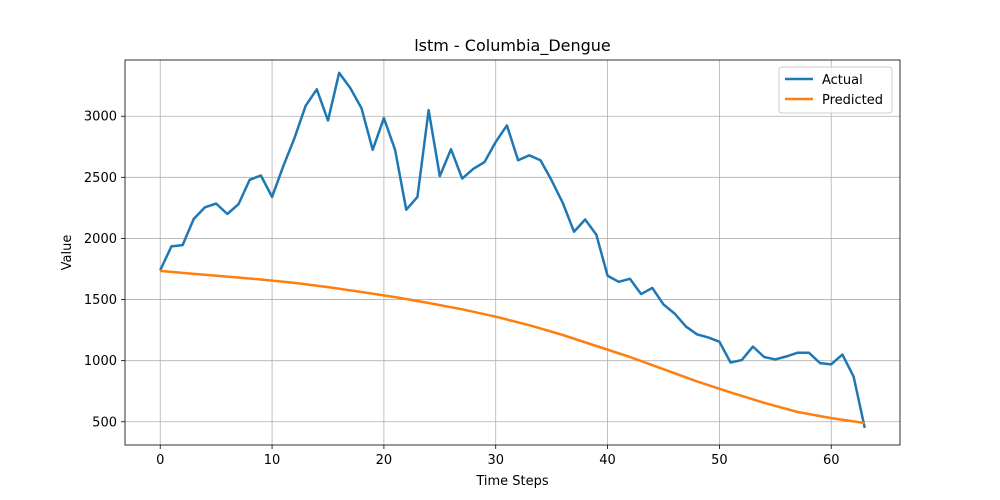  I want to click on legend-label-predicted: Predicted, so click(852, 100).